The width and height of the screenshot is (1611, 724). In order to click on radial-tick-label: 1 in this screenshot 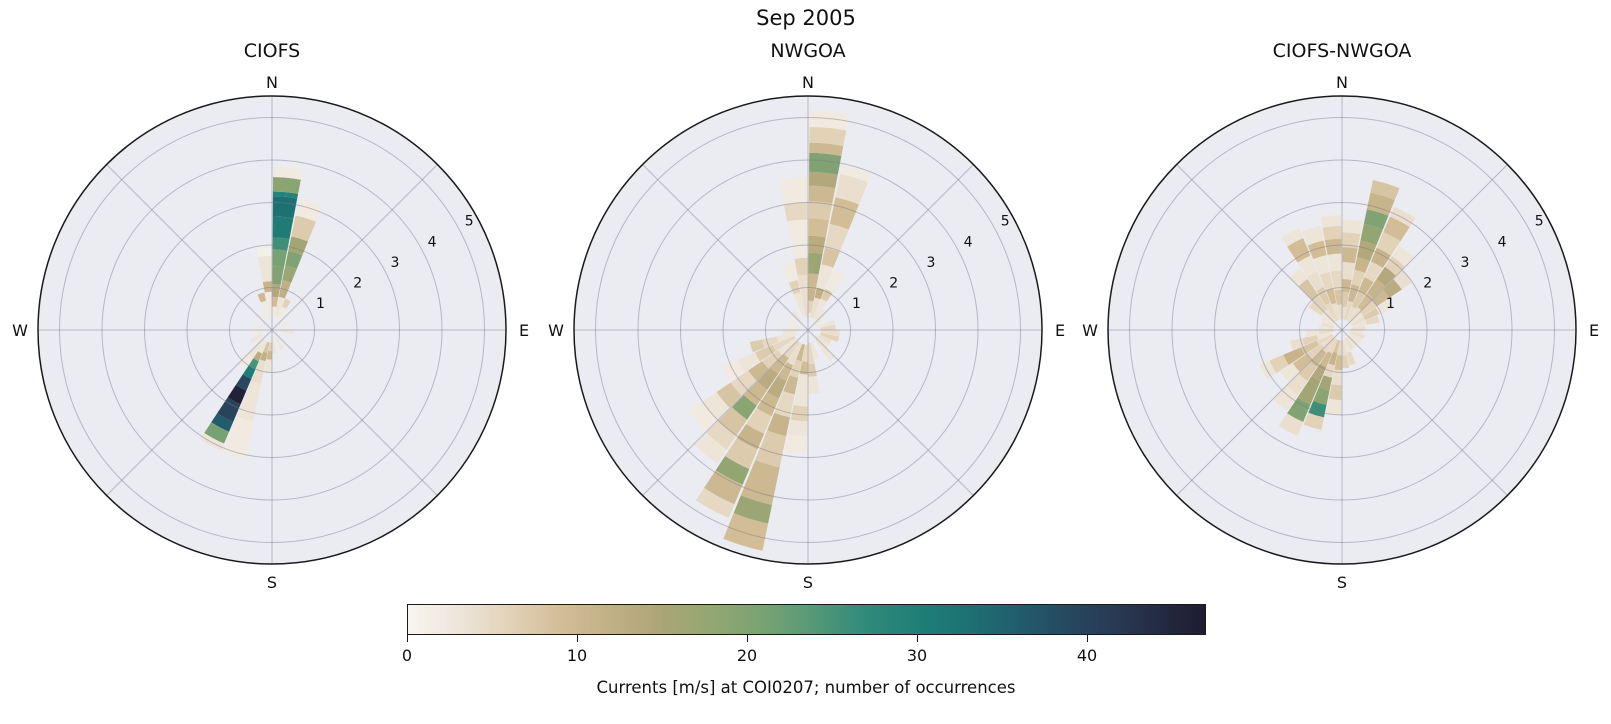, I will do `click(1390, 304)`.